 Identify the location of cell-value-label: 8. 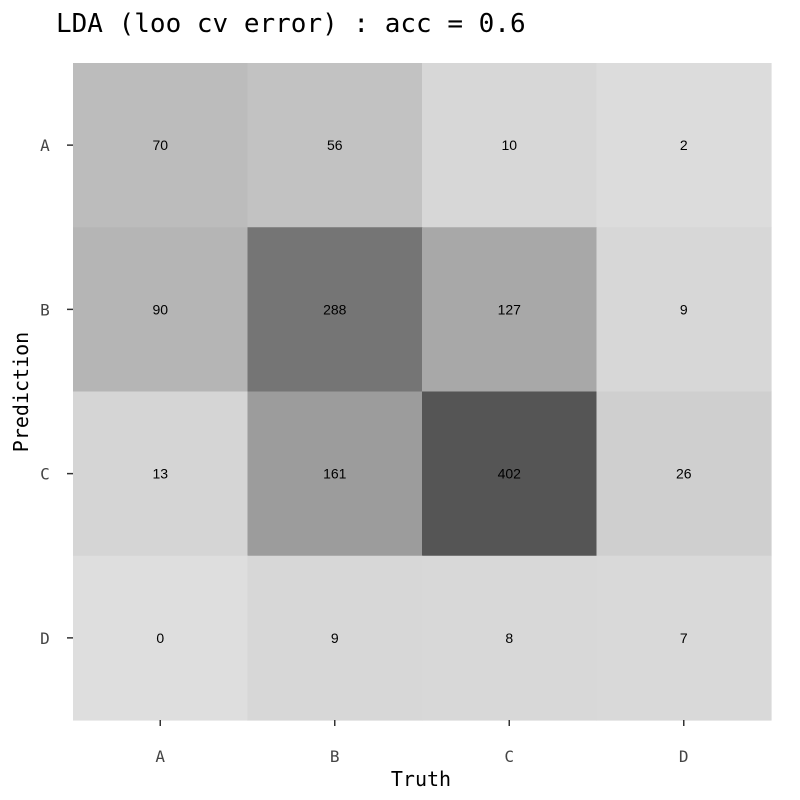
(509, 638).